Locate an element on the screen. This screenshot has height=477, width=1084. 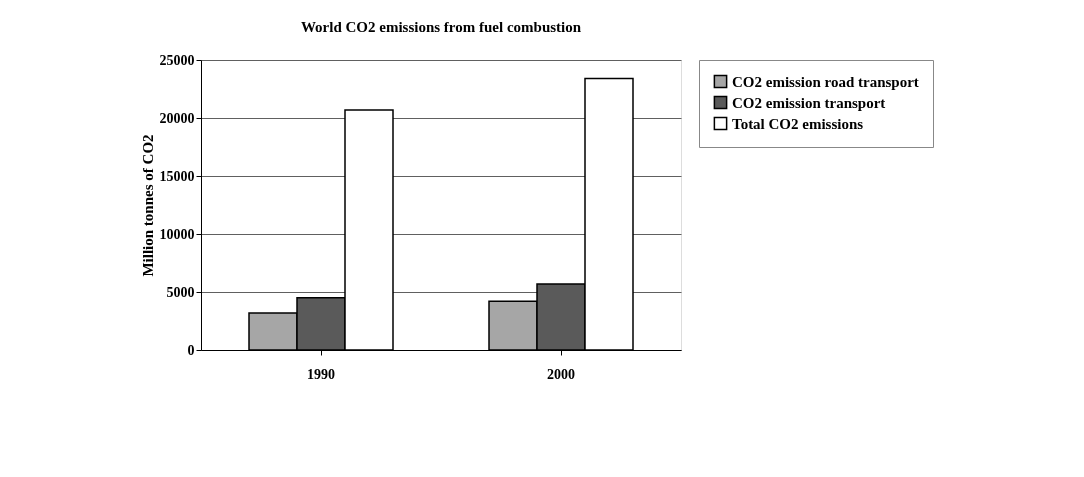
y-tick-label: 0 is located at coordinates (191, 350).